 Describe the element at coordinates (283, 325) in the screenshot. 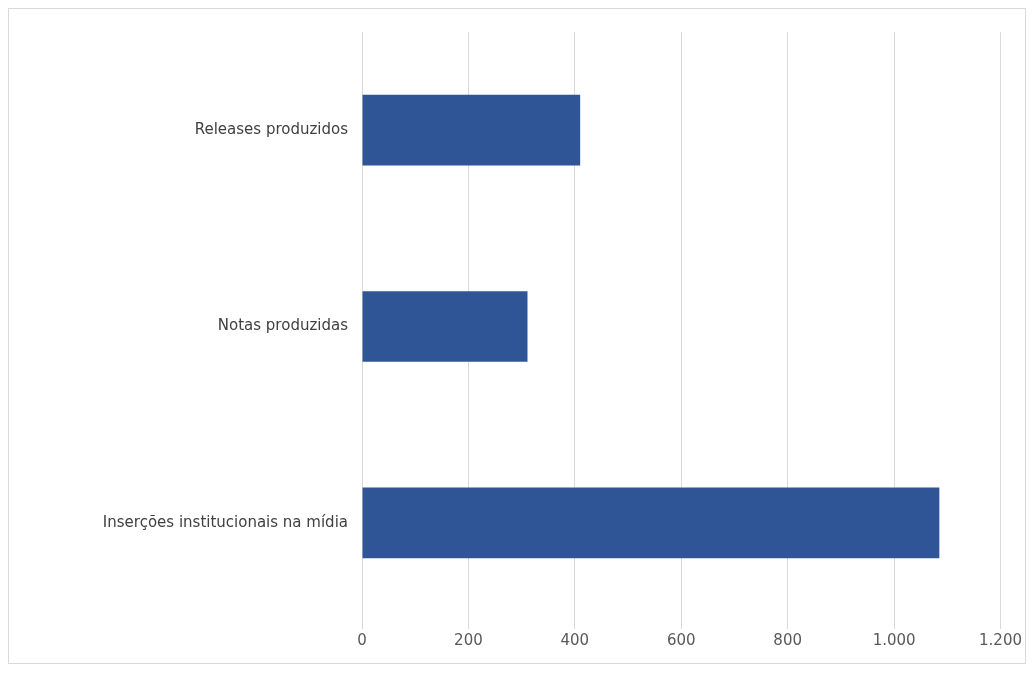

I see `y-tick-label: Notas produzidas` at that location.